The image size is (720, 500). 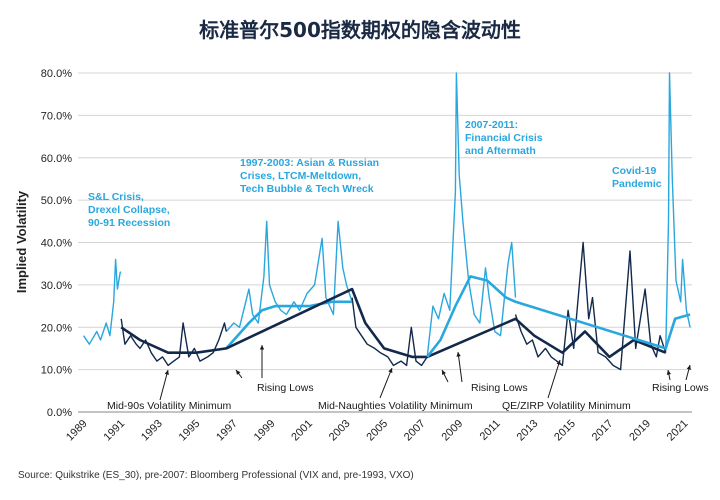 What do you see at coordinates (56, 201) in the screenshot?
I see `y-tick-label: 50.0%` at bounding box center [56, 201].